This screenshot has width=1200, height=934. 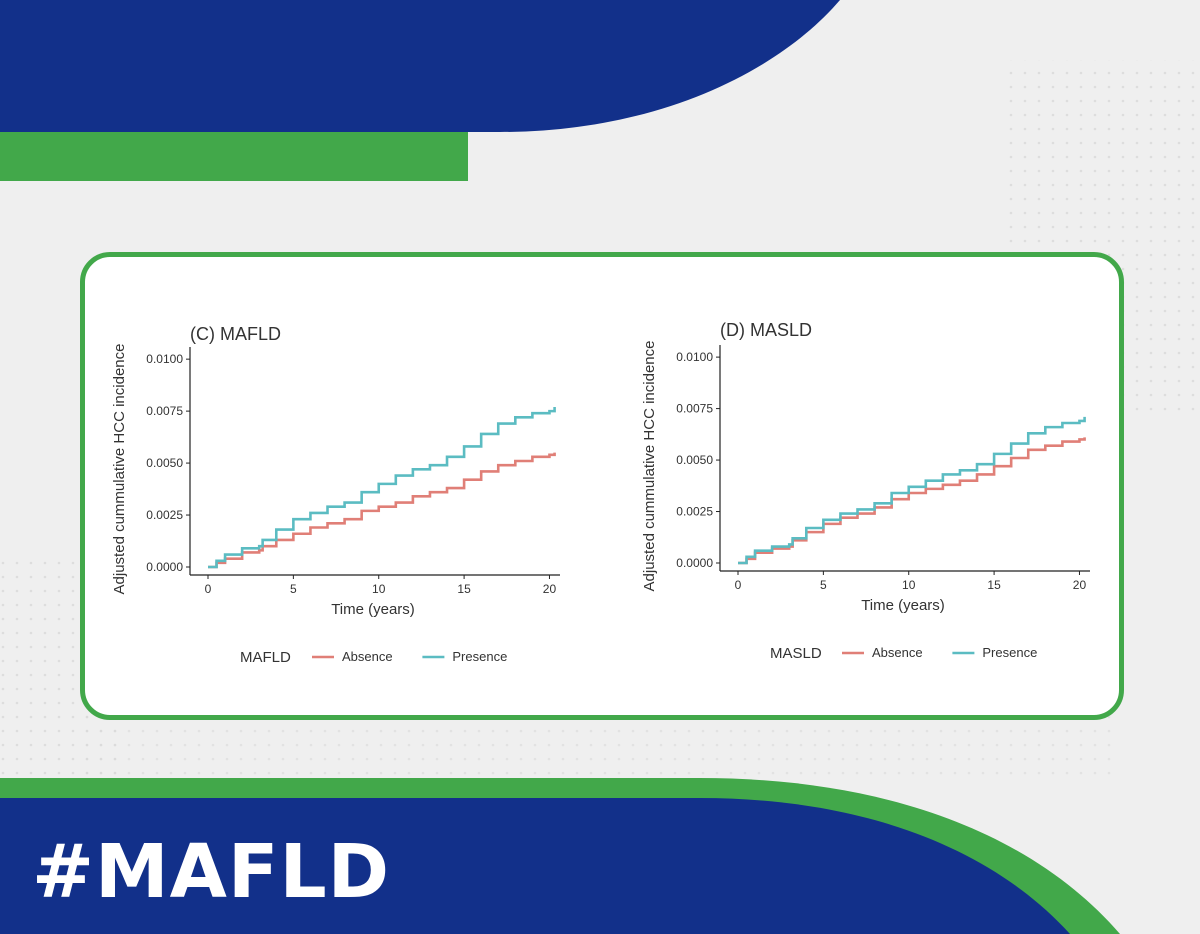 What do you see at coordinates (234, 156) in the screenshot?
I see `top-green-bar` at bounding box center [234, 156].